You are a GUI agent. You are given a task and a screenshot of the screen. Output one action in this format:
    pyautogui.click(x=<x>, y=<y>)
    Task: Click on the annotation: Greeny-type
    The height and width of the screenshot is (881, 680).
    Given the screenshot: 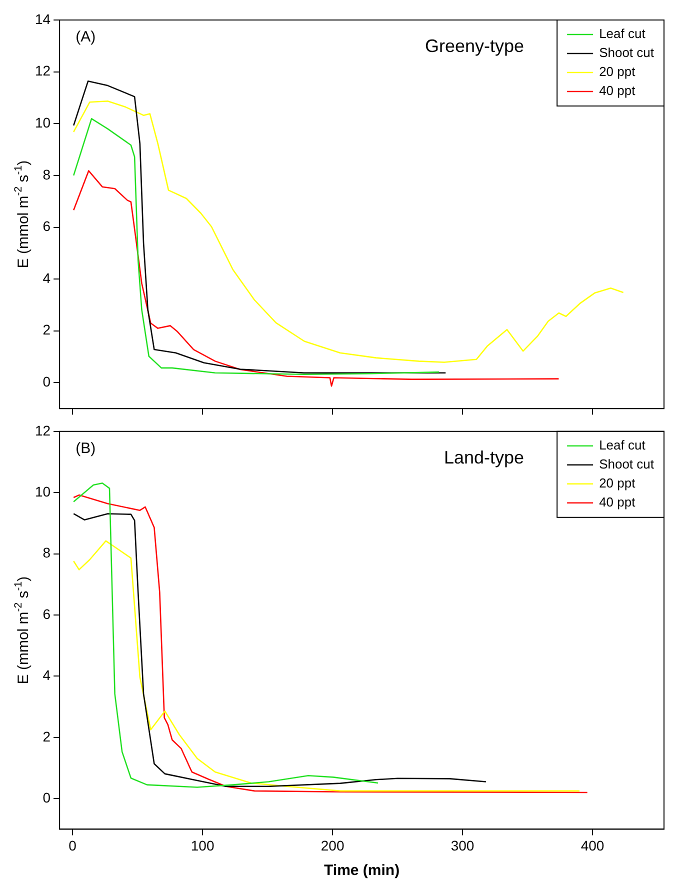 What is the action you would take?
    pyautogui.click(x=474, y=46)
    